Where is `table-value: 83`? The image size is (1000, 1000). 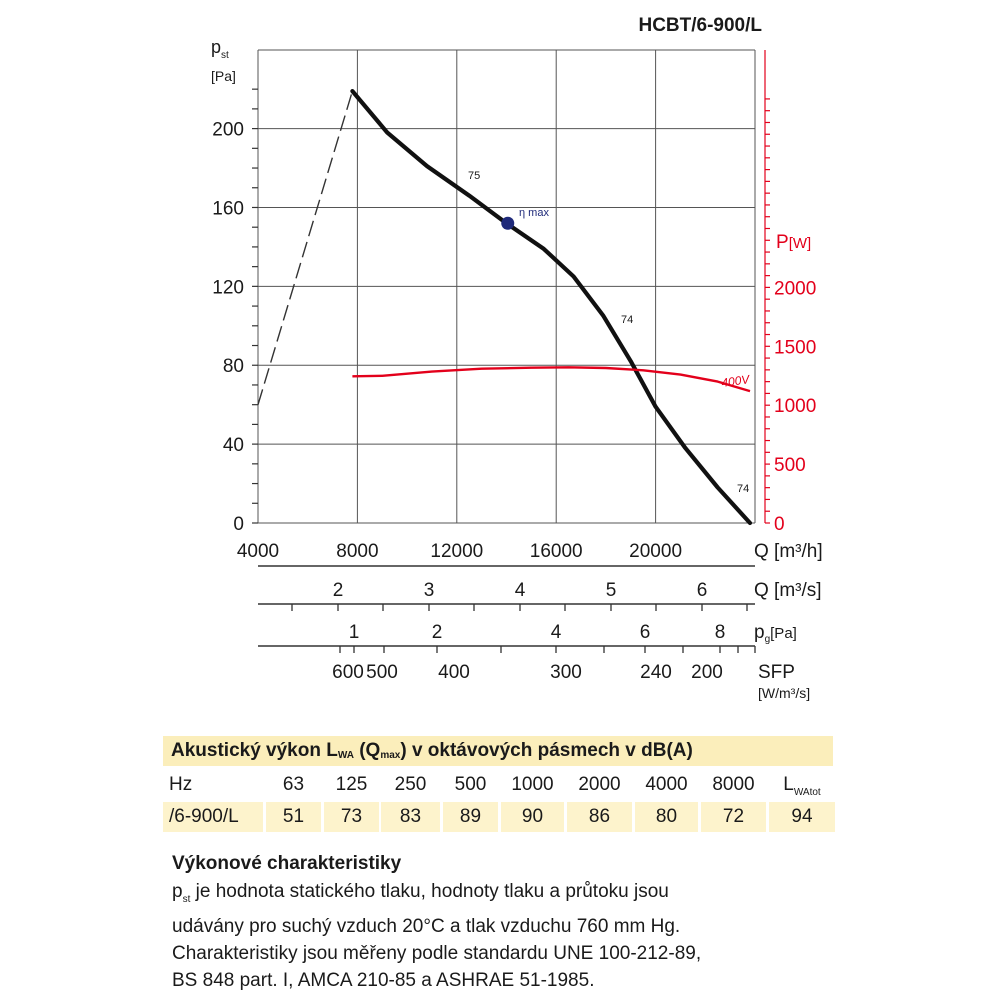
table-value: 83 is located at coordinates (410, 817).